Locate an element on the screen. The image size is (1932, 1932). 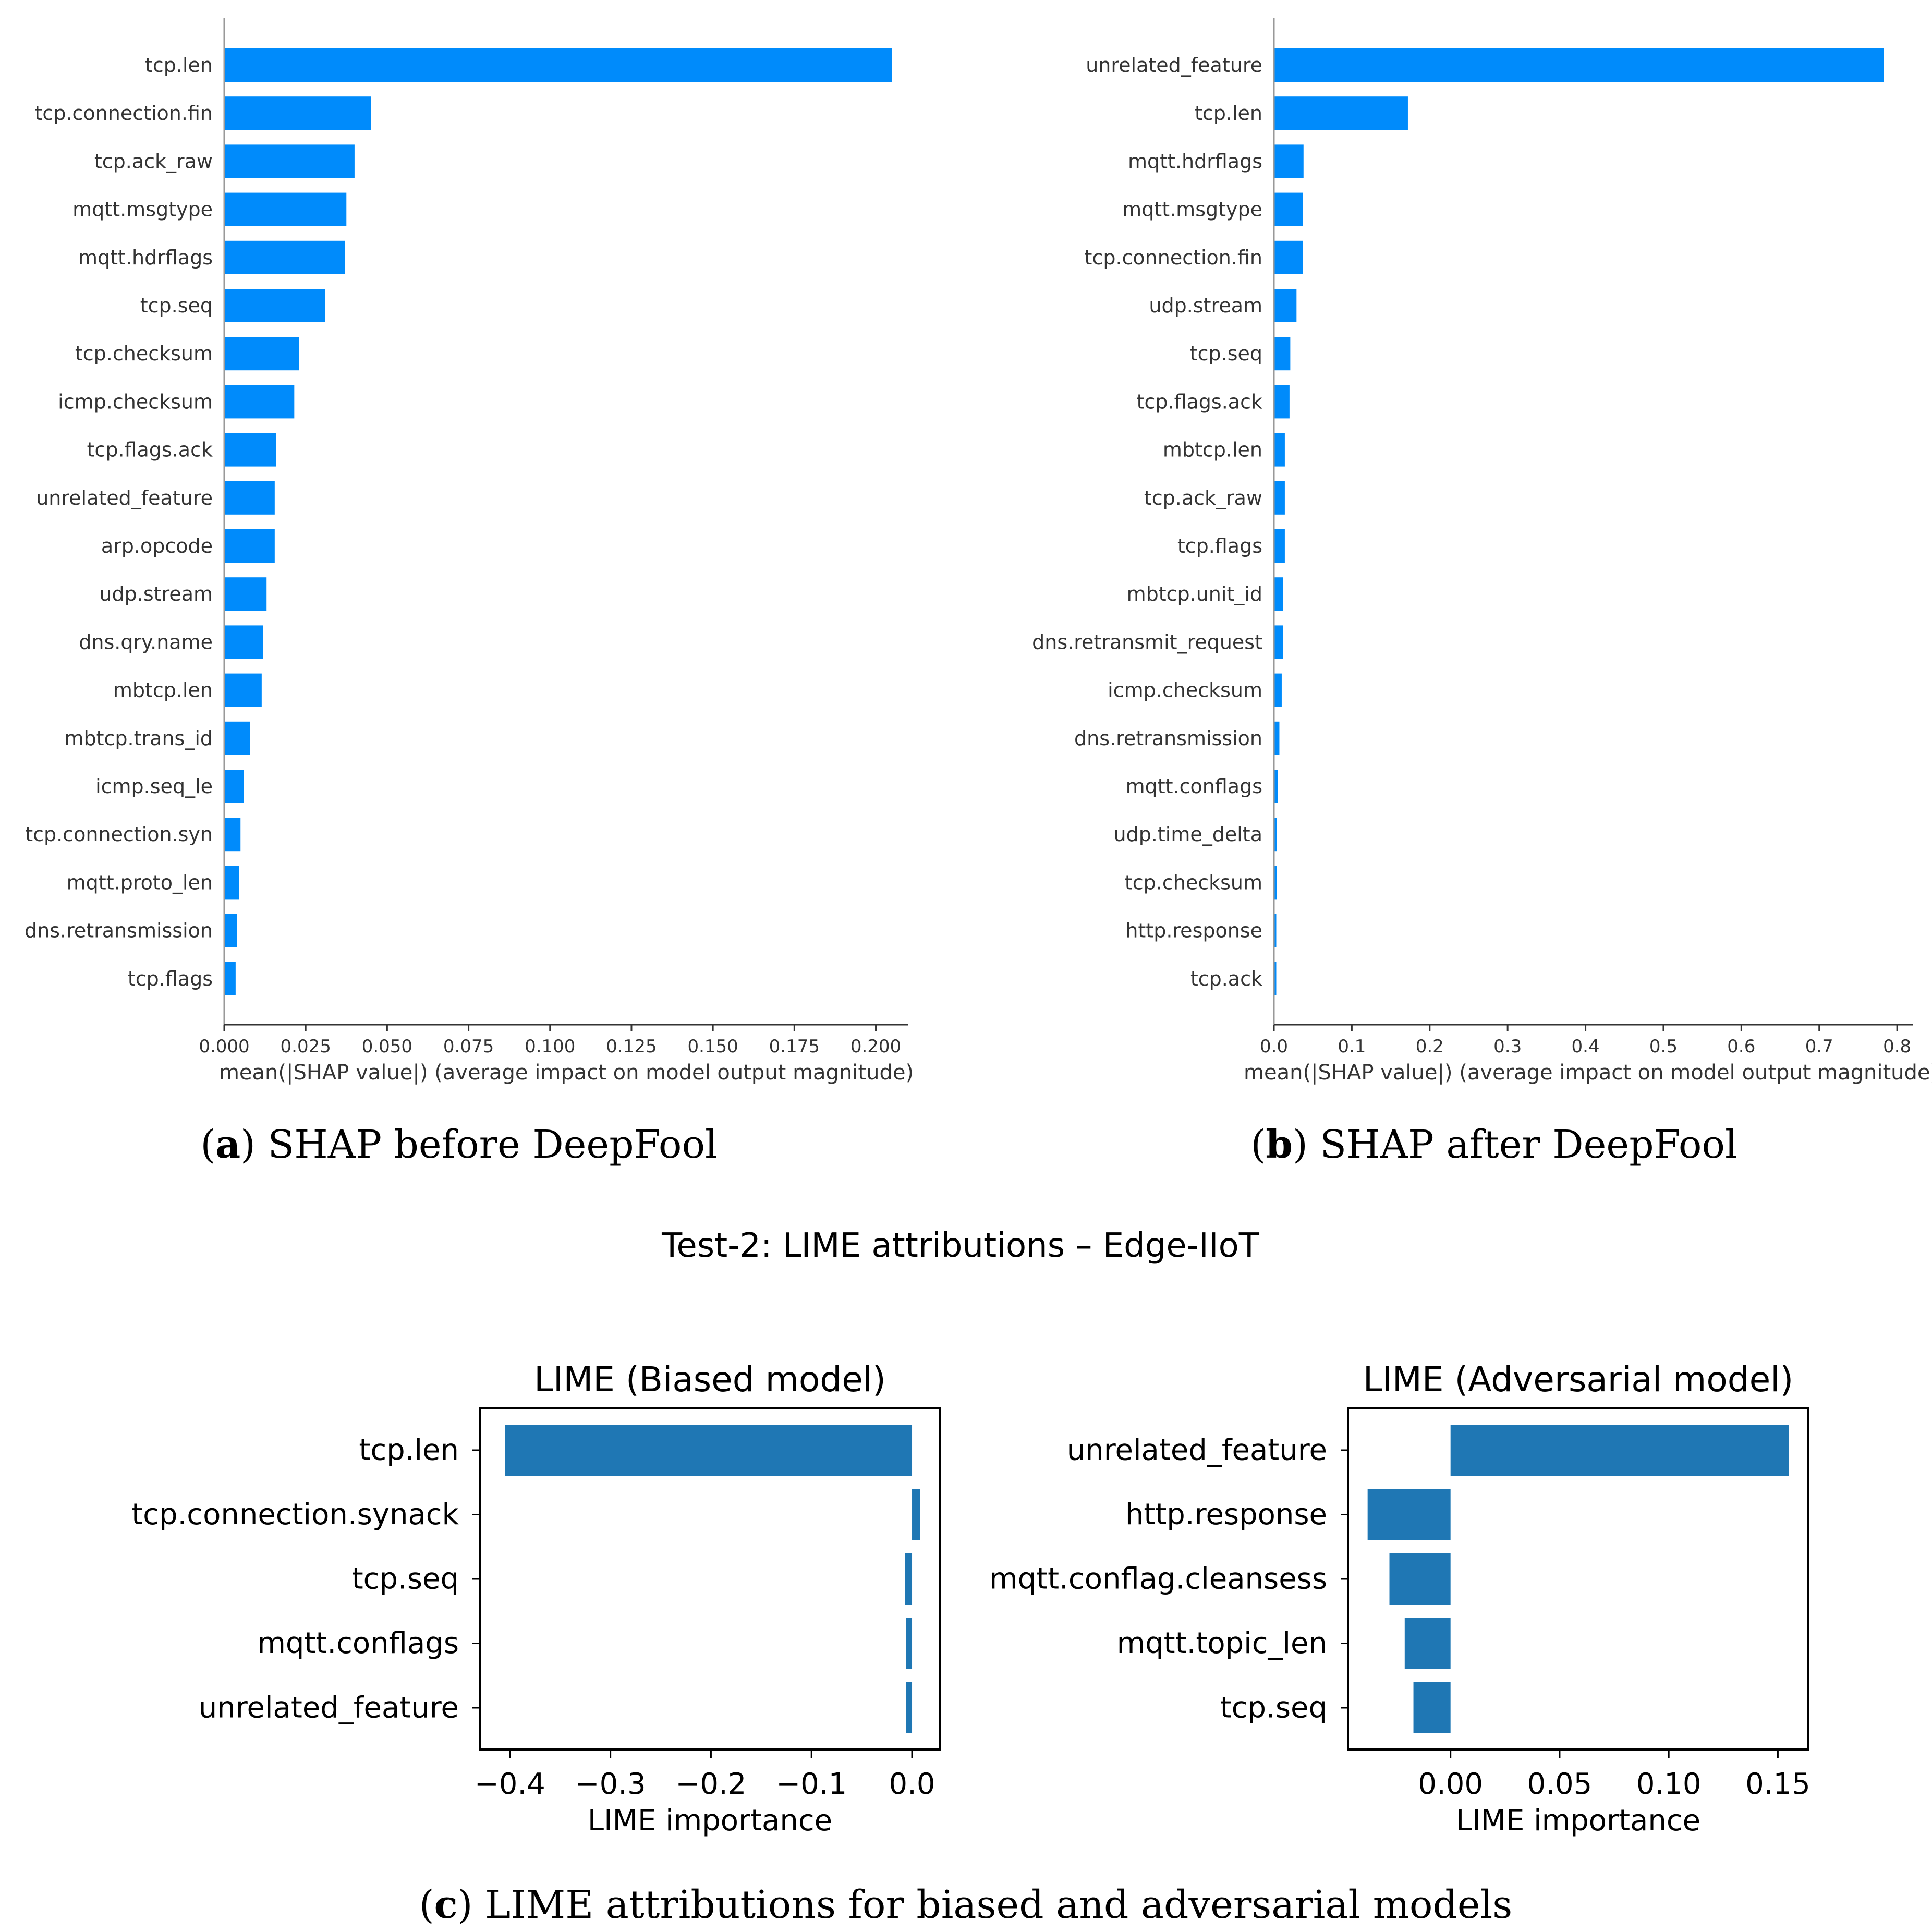
category-label-12: dns.retransmit_request is located at coordinates (1147, 641).